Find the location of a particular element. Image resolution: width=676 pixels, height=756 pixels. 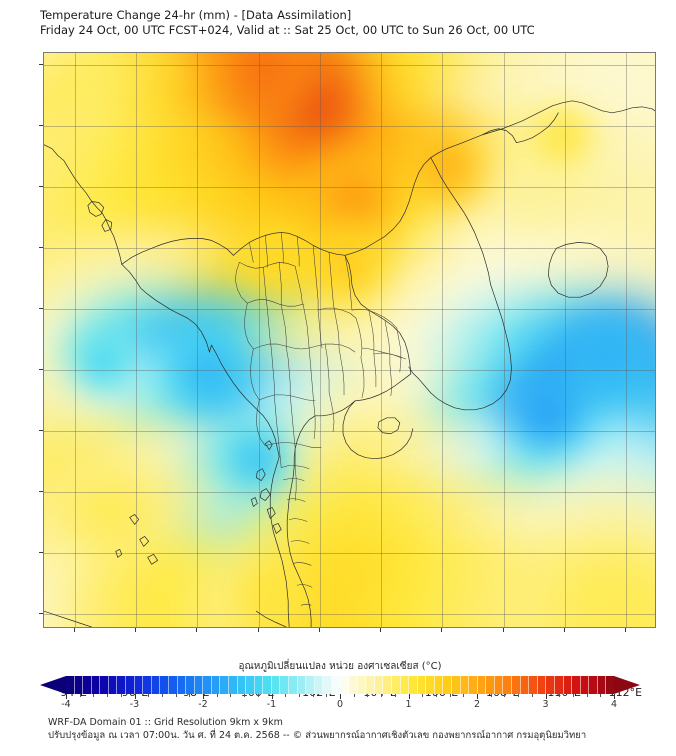

colorbar-tick-label: -2 is located at coordinates (203, 704).